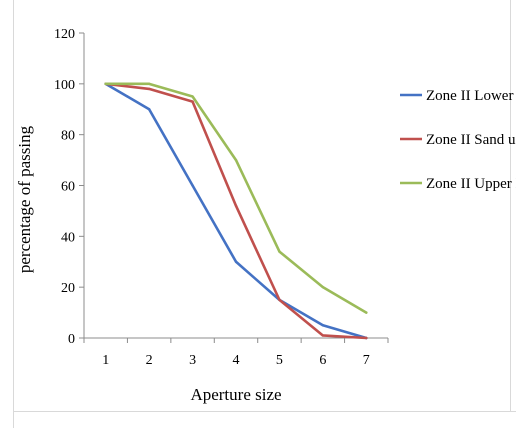  I want to click on frame-border-bottom, so click(264, 411).